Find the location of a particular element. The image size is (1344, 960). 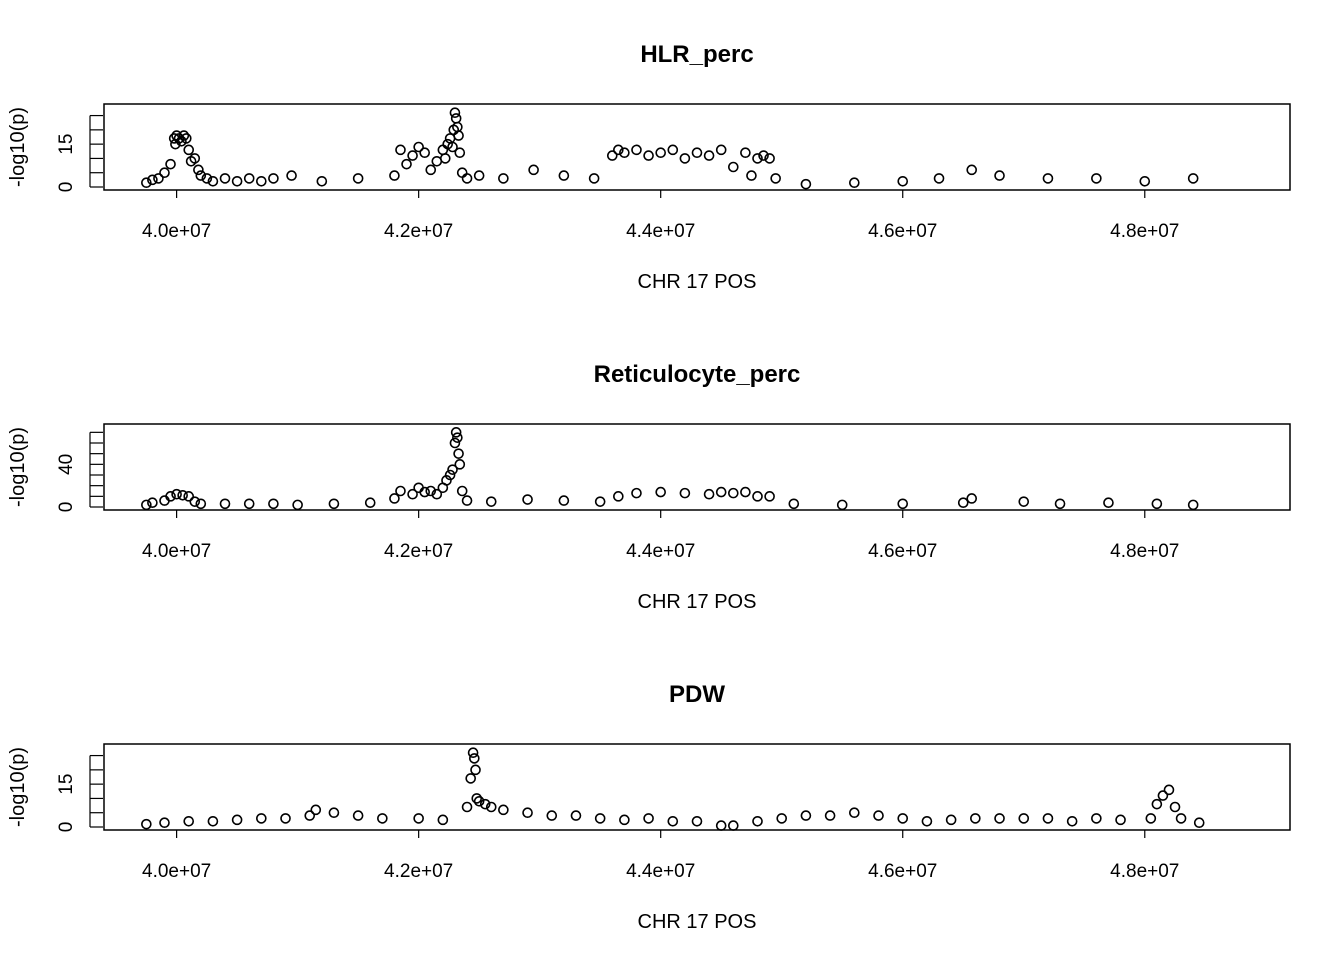

panel-title: PDW is located at coordinates (697, 694).